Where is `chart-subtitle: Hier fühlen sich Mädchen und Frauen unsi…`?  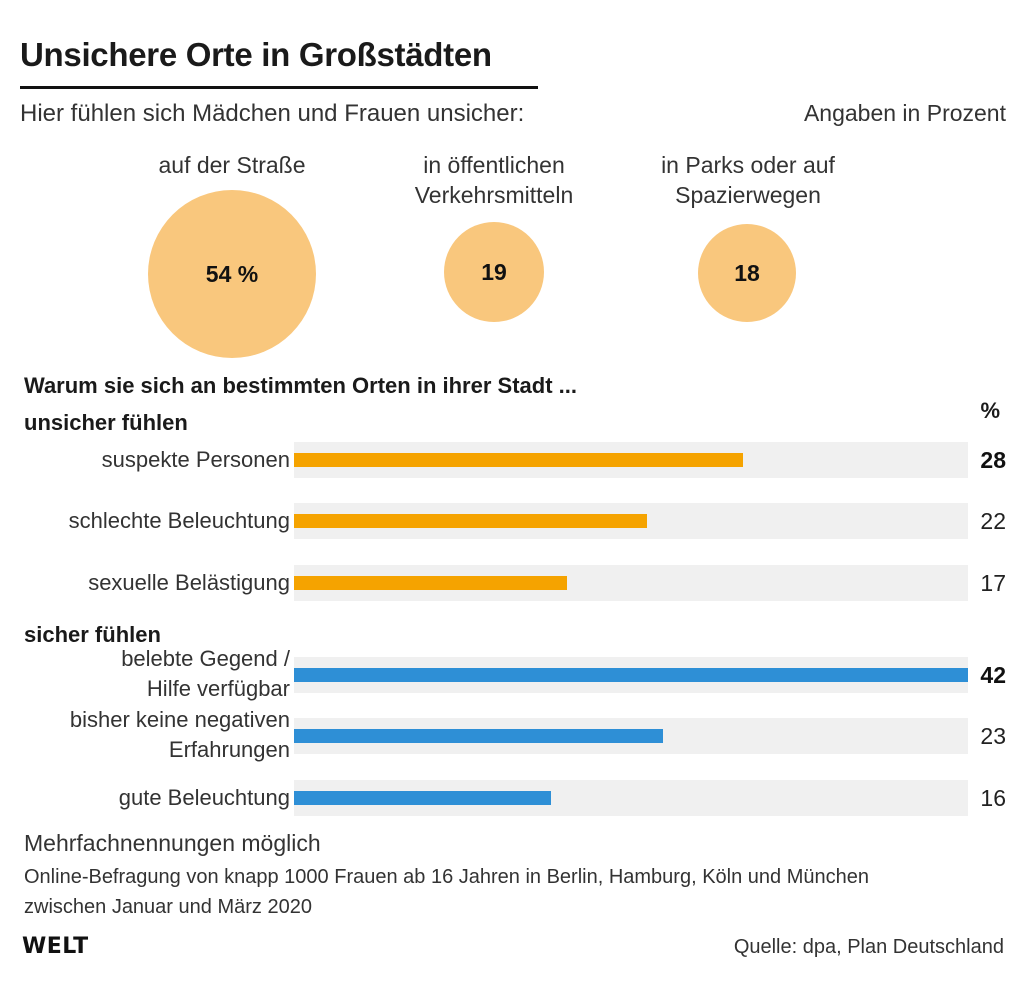 chart-subtitle: Hier fühlen sich Mädchen und Frauen unsi… is located at coordinates (272, 113).